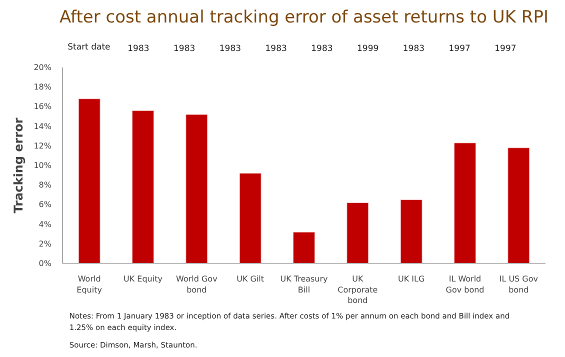 The image size is (565, 357). Describe the element at coordinates (89, 47) in the screenshot. I see `text: Start date` at that location.